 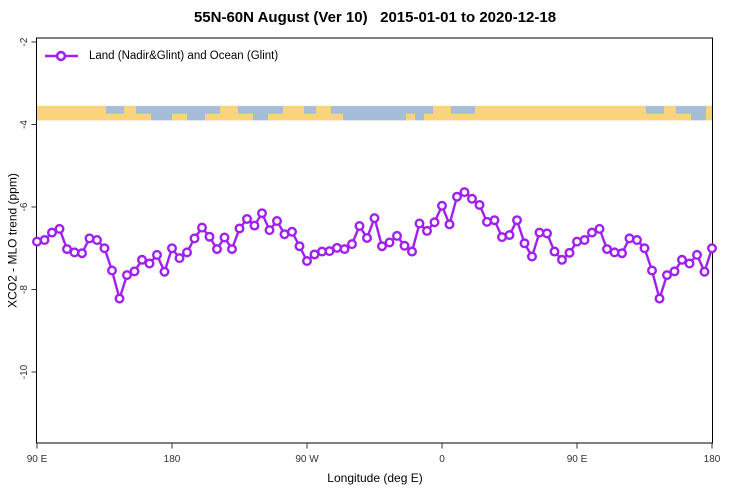 What do you see at coordinates (442, 459) in the screenshot?
I see `x-tick-label: 0` at bounding box center [442, 459].